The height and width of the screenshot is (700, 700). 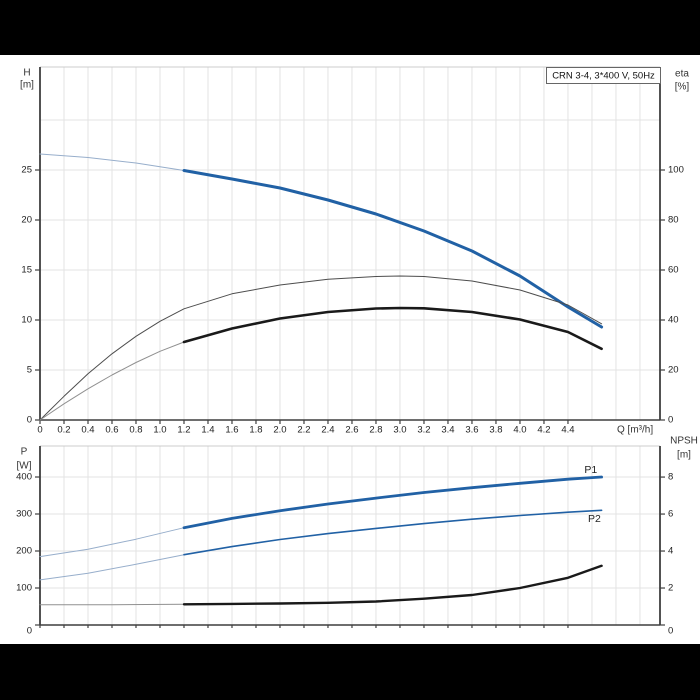 What do you see at coordinates (135, 430) in the screenshot?
I see `x-tick-label: 0.8` at bounding box center [135, 430].